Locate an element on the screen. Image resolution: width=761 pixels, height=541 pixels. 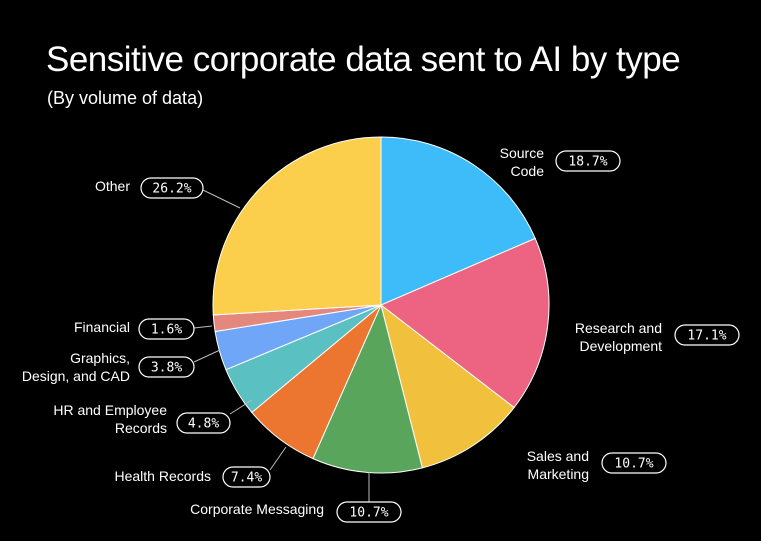
leader-line-health-records is located at coordinates (278, 458).